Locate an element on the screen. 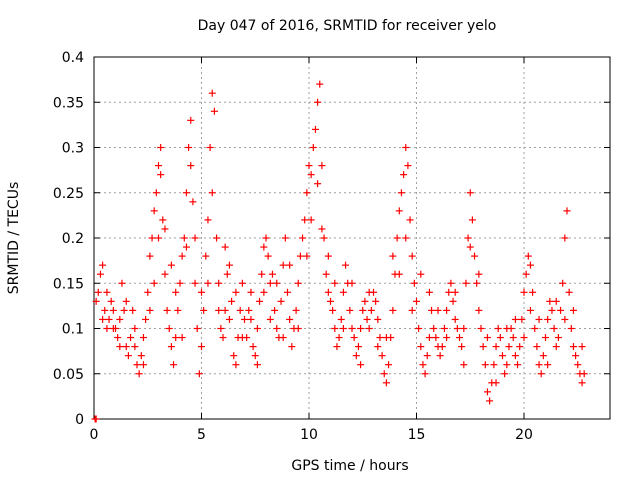 Image resolution: width=640 pixels, height=480 pixels. y-tick-label: 0.3 is located at coordinates (73, 149).